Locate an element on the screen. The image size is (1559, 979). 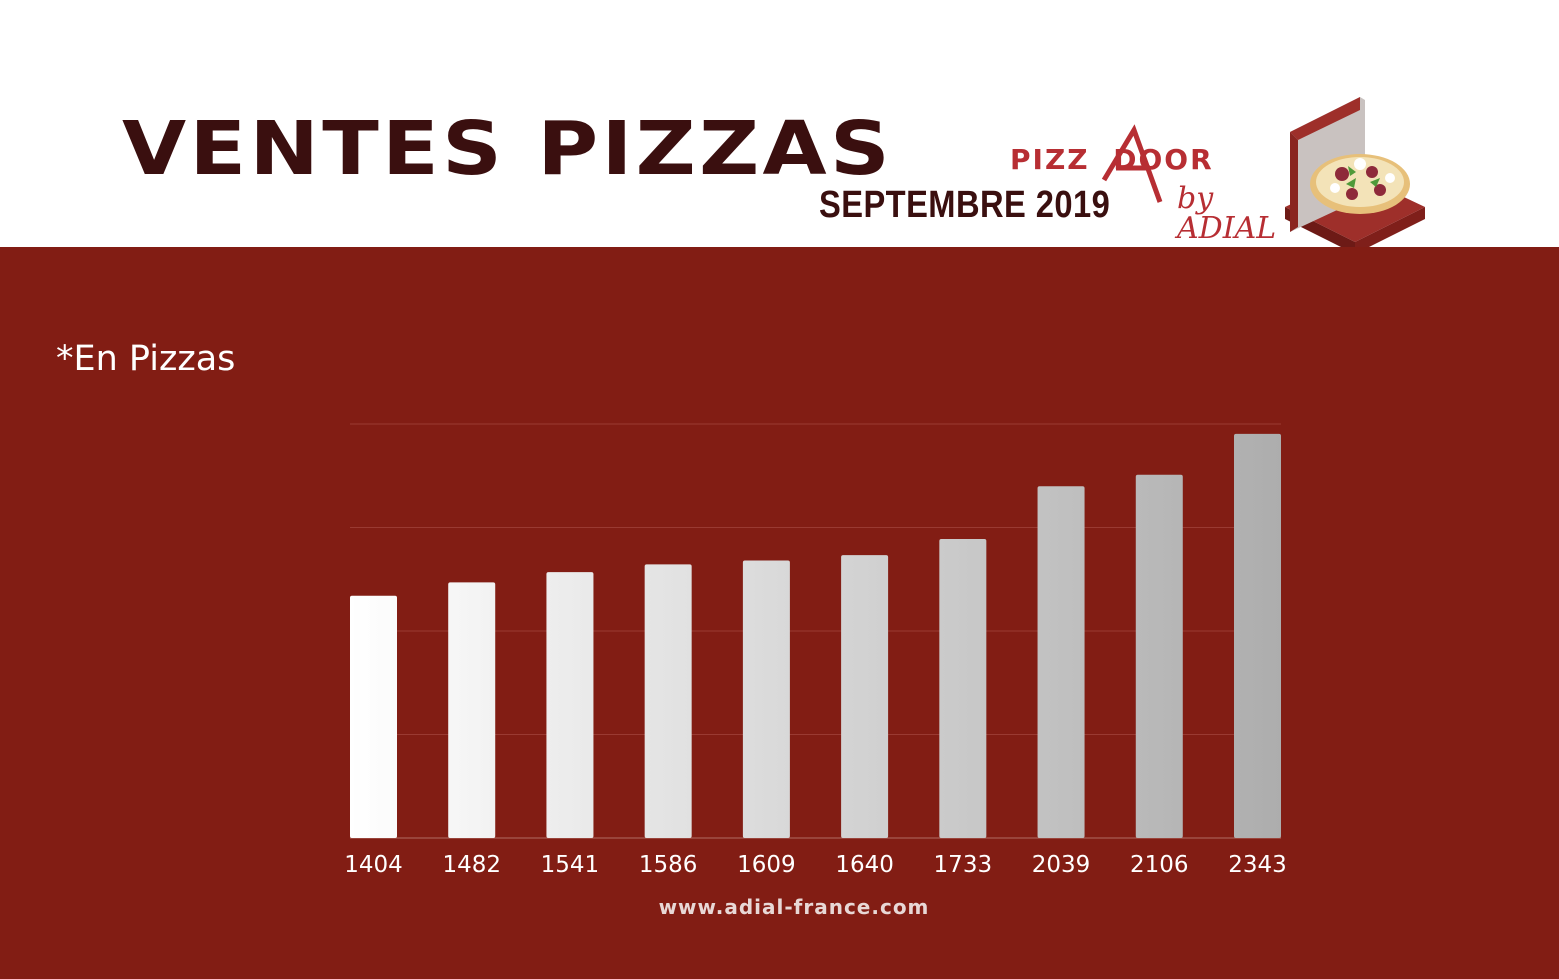
x-tick-label: 1482 is located at coordinates (471, 865).